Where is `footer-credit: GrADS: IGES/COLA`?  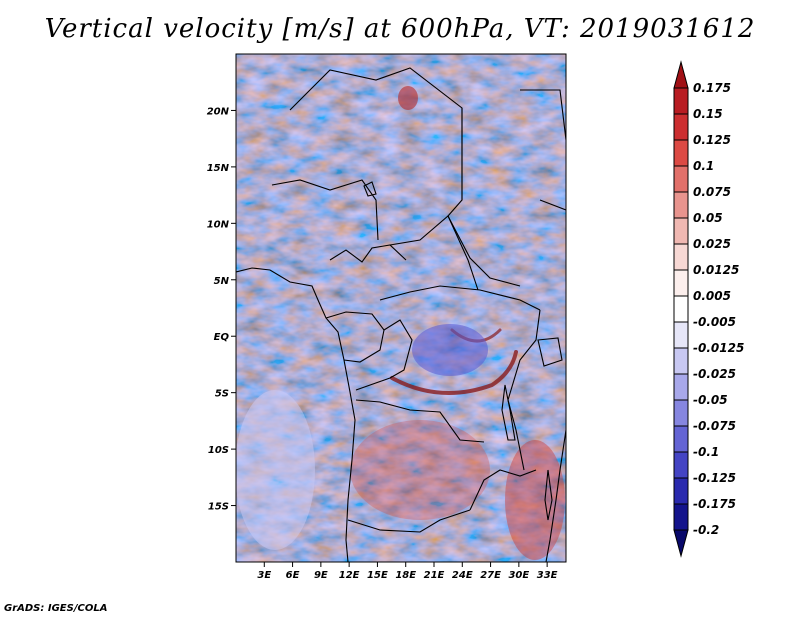 footer-credit: GrADS: IGES/COLA is located at coordinates (56, 608).